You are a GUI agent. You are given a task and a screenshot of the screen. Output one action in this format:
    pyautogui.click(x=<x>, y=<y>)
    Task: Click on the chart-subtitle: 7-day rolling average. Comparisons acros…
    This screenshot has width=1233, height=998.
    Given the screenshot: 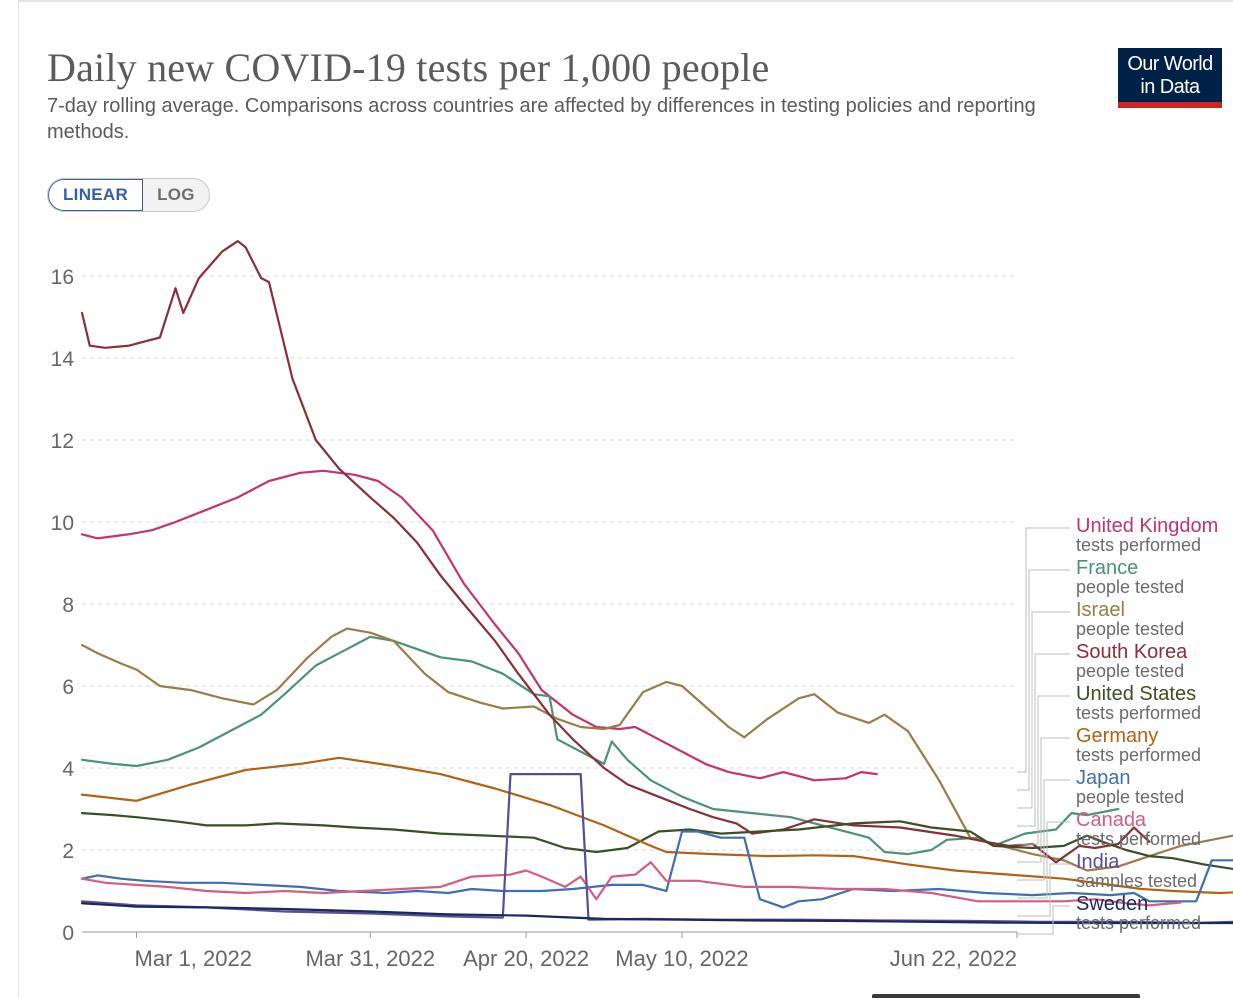 What is the action you would take?
    pyautogui.click(x=541, y=119)
    